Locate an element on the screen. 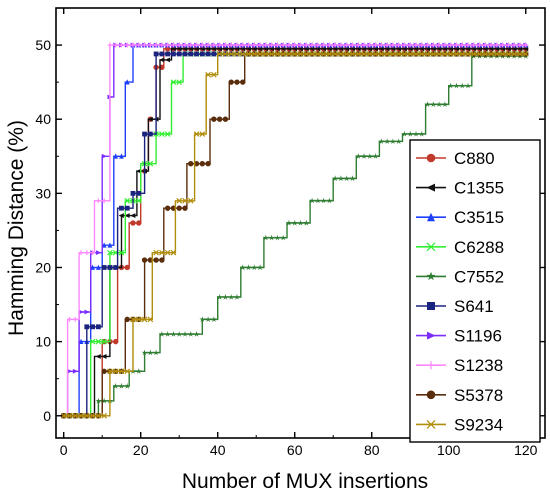 The width and height of the screenshot is (550, 496). data-point-c880 is located at coordinates (133, 223).